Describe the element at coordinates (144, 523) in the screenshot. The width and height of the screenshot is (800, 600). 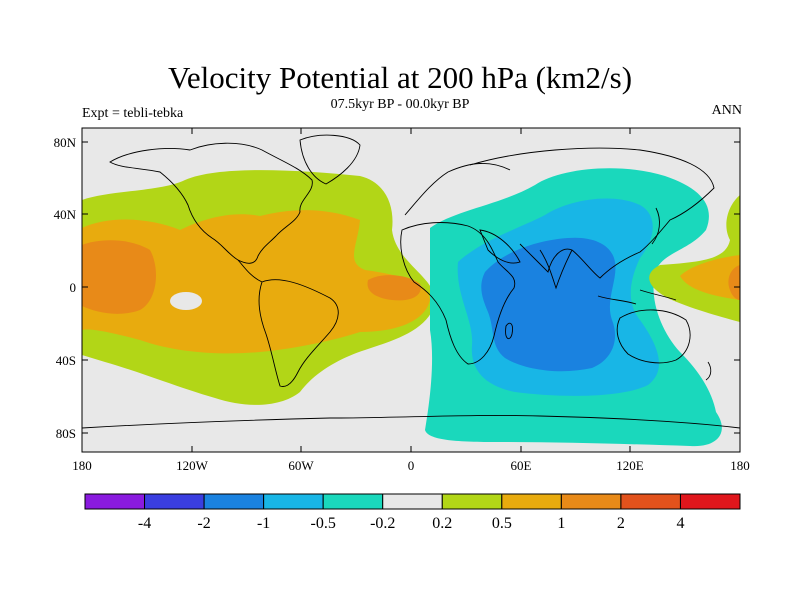
I see `colorbar-label: -4` at that location.